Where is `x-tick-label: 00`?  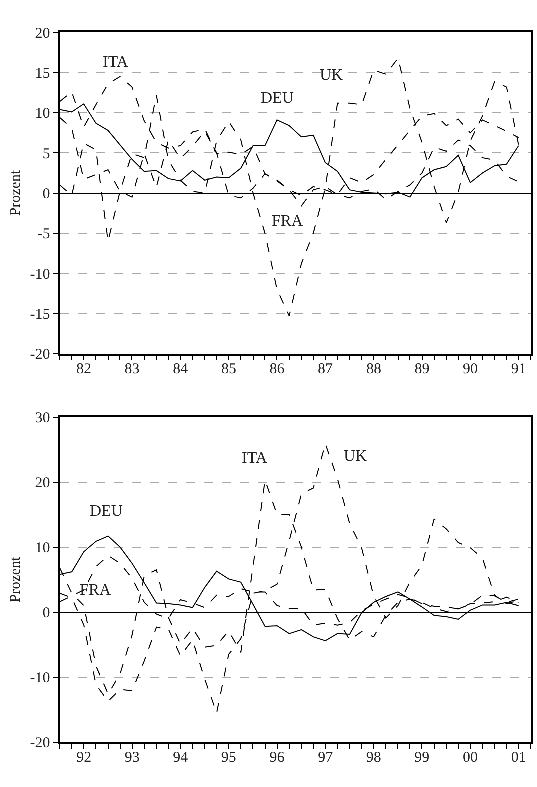
x-tick-label: 00 is located at coordinates (470, 758).